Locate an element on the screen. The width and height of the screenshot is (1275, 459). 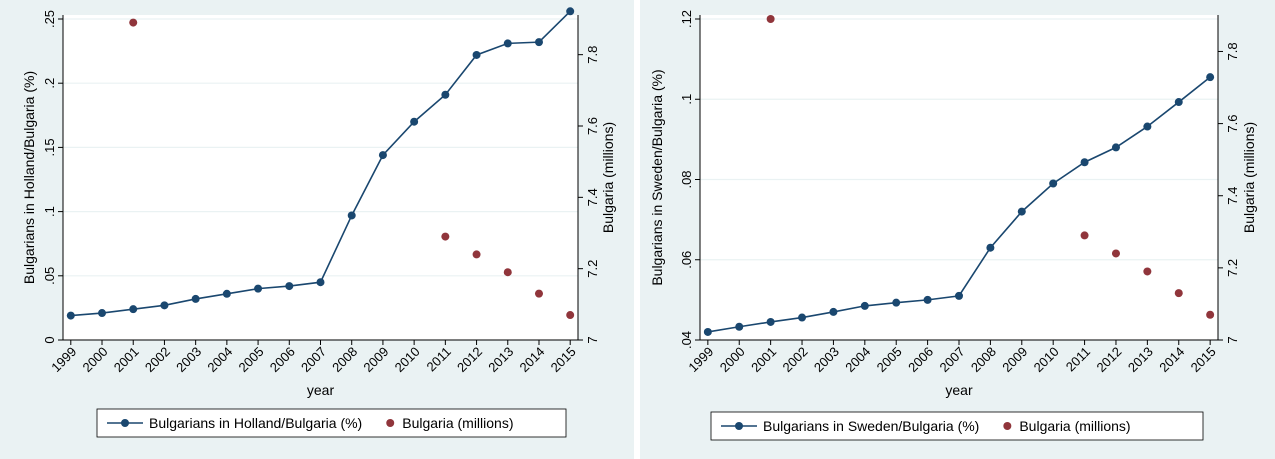
y-tick-label-left: .12 is located at coordinates (686, 19).